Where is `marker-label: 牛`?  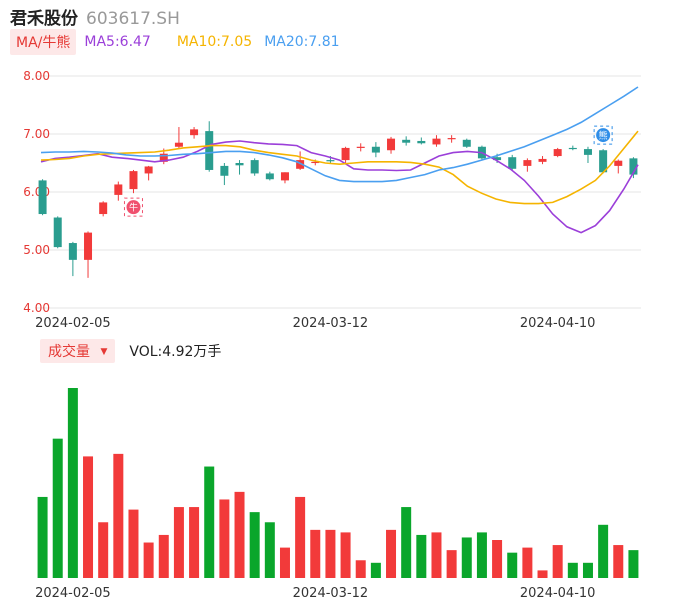 marker-label: 牛 is located at coordinates (133, 208).